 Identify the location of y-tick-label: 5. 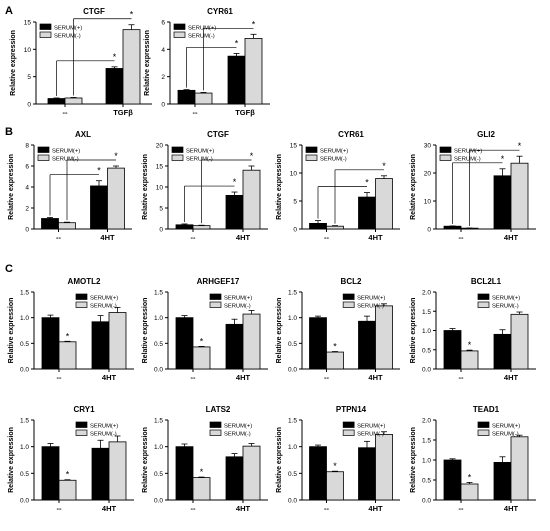
(295, 202).